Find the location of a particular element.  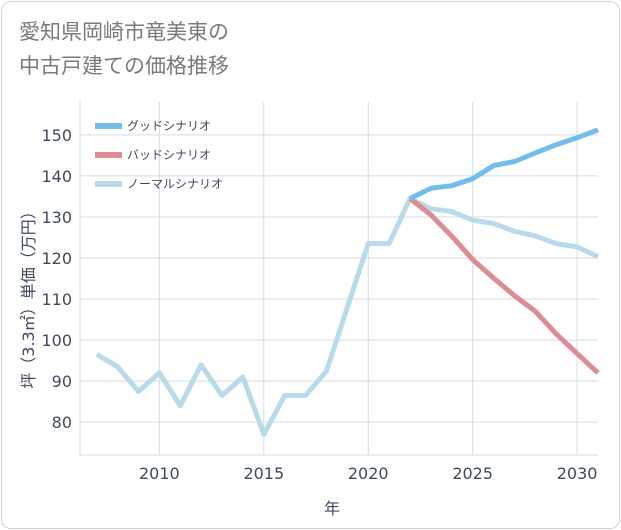

legend-item-bad-scenario: バッドシナリオ is located at coordinates (153, 155).